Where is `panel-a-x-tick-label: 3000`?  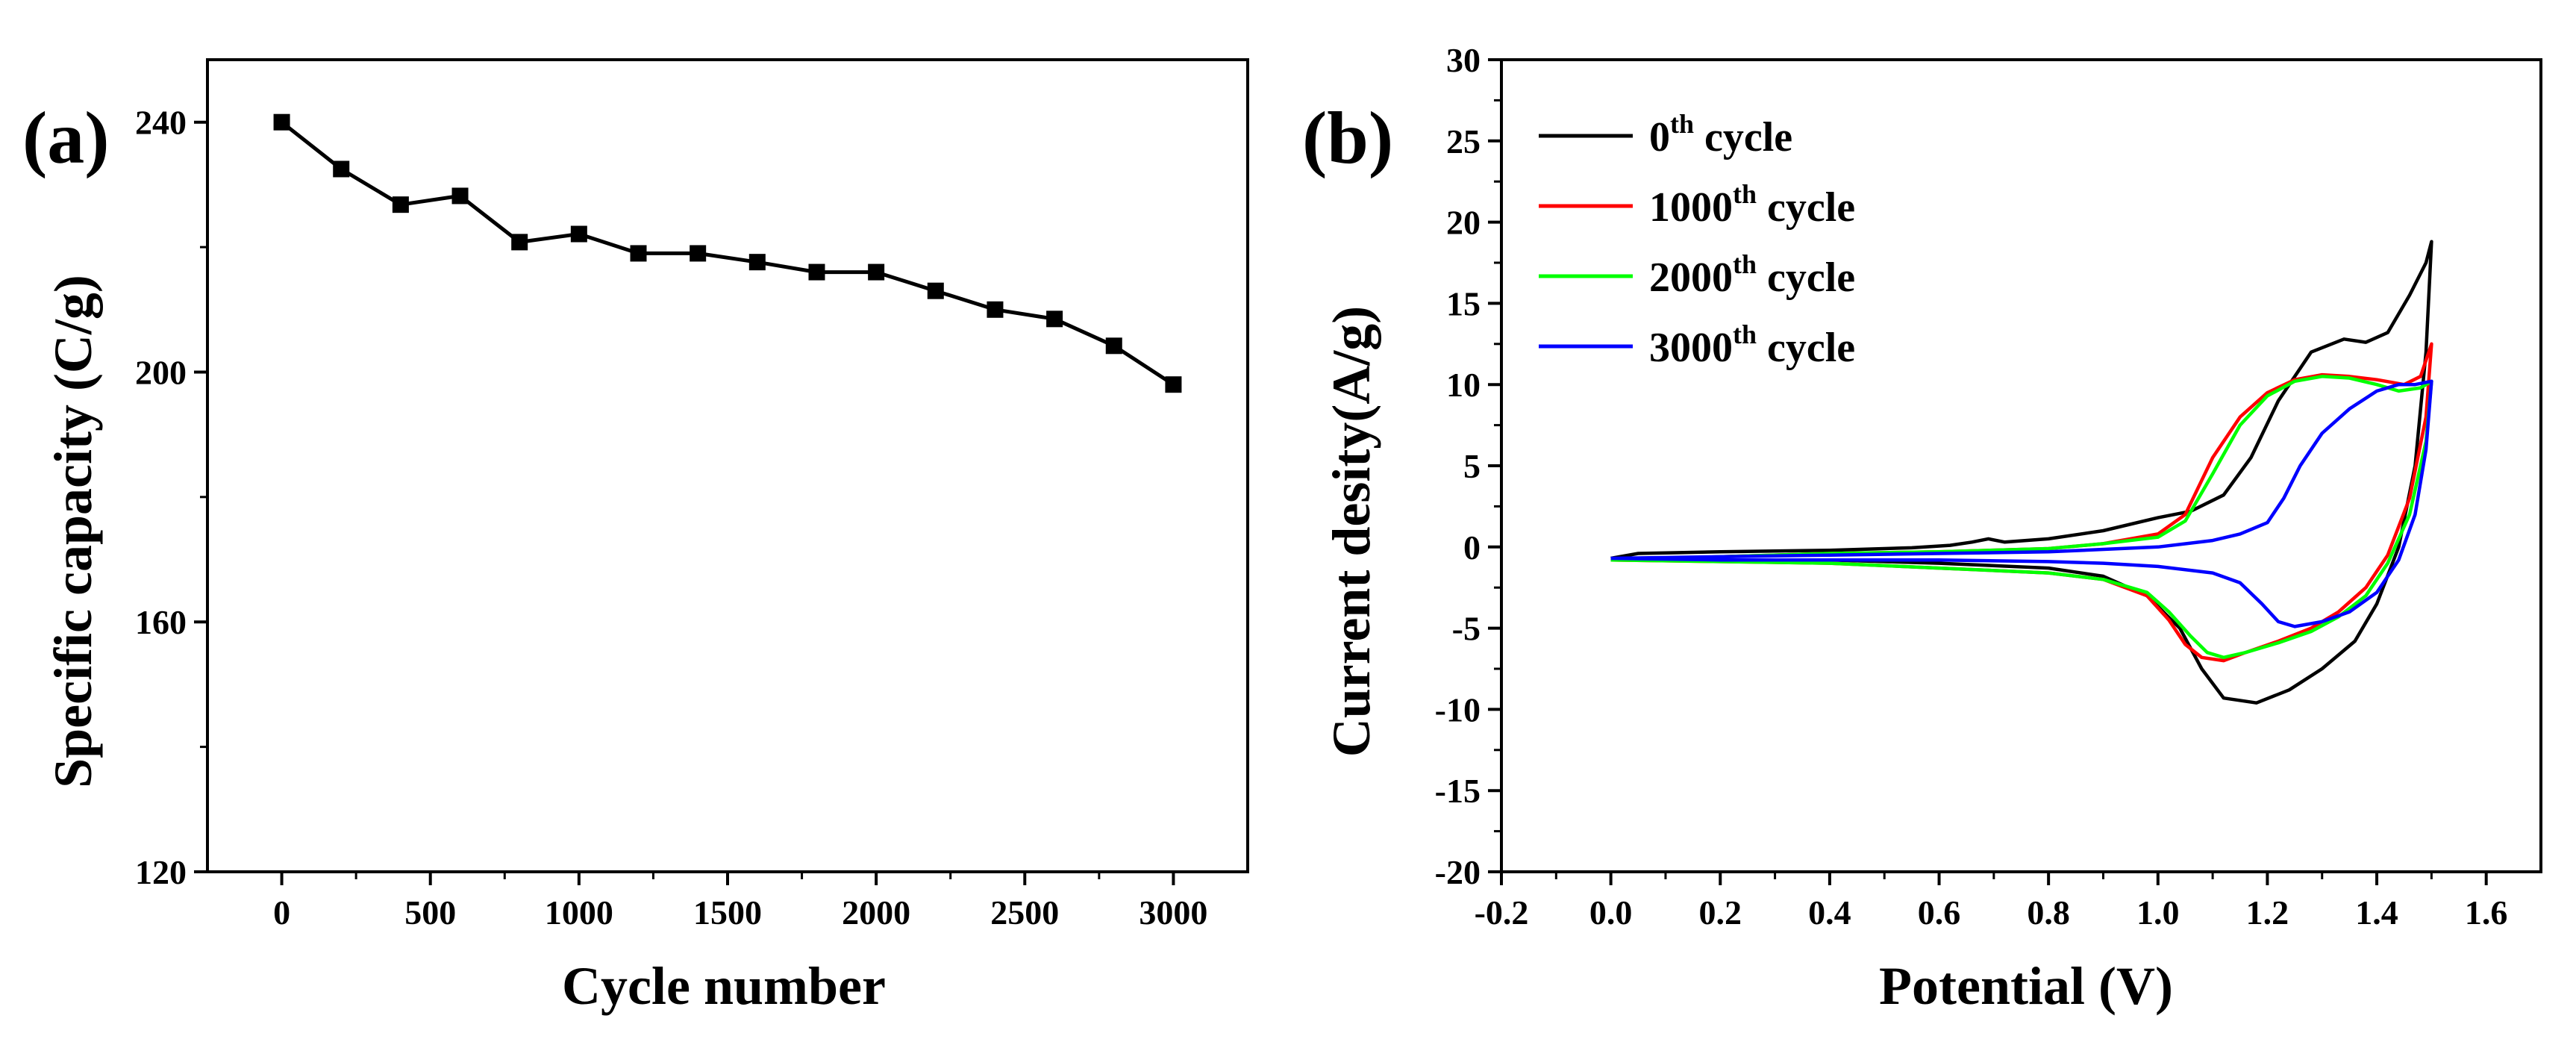
panel-a-x-tick-label: 3000 is located at coordinates (1173, 912).